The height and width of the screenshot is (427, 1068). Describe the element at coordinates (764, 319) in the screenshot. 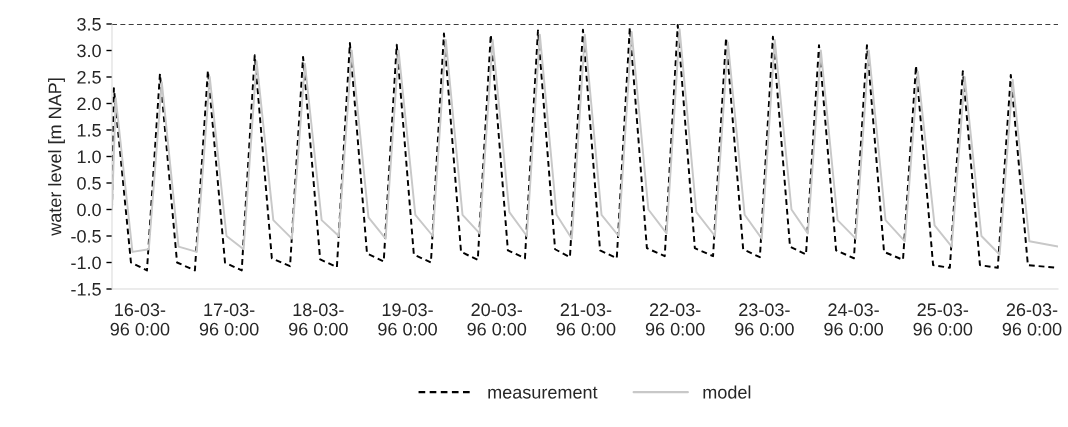

I see `x-tick-label: 23-03- 96 0:00` at that location.